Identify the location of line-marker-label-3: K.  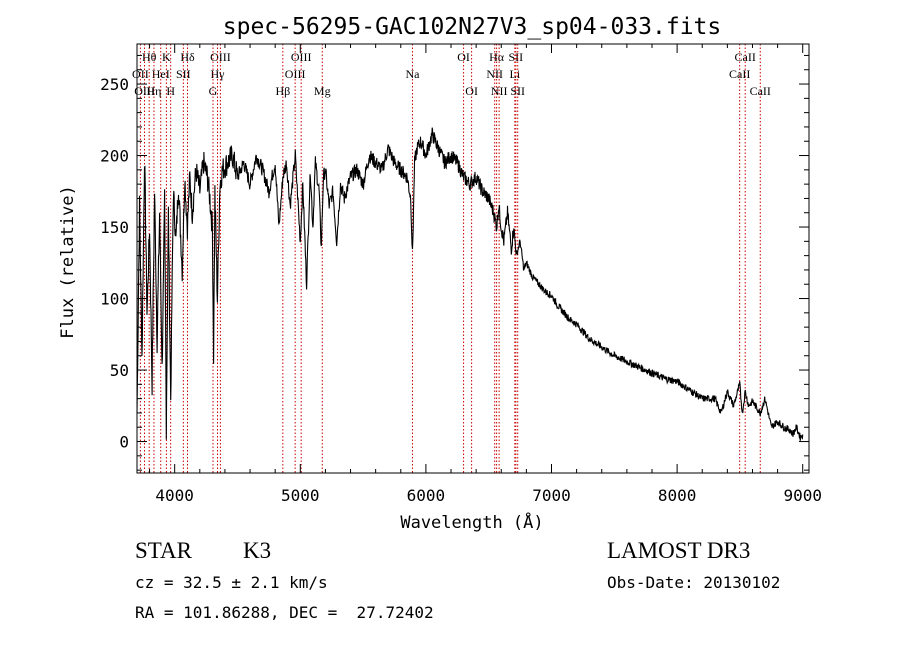
(166, 57).